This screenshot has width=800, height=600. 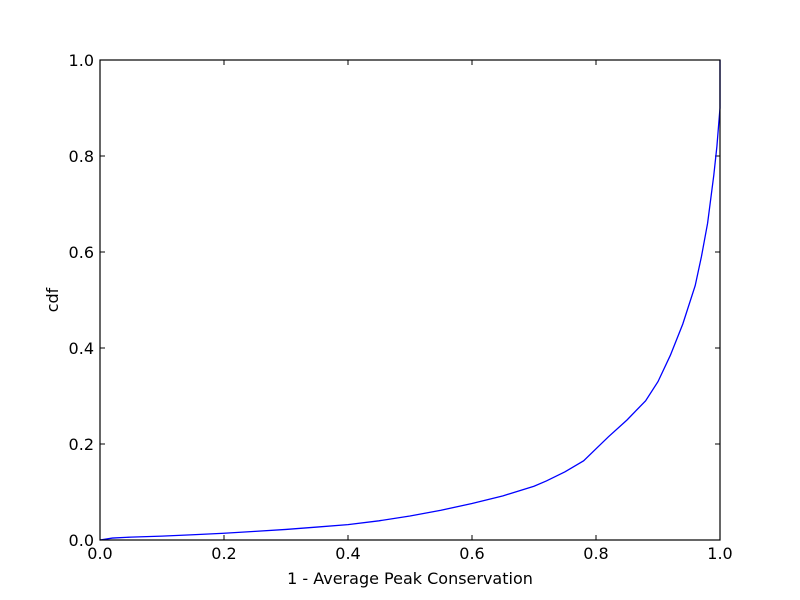 What do you see at coordinates (99, 553) in the screenshot?
I see `x-tick-label: 0.0` at bounding box center [99, 553].